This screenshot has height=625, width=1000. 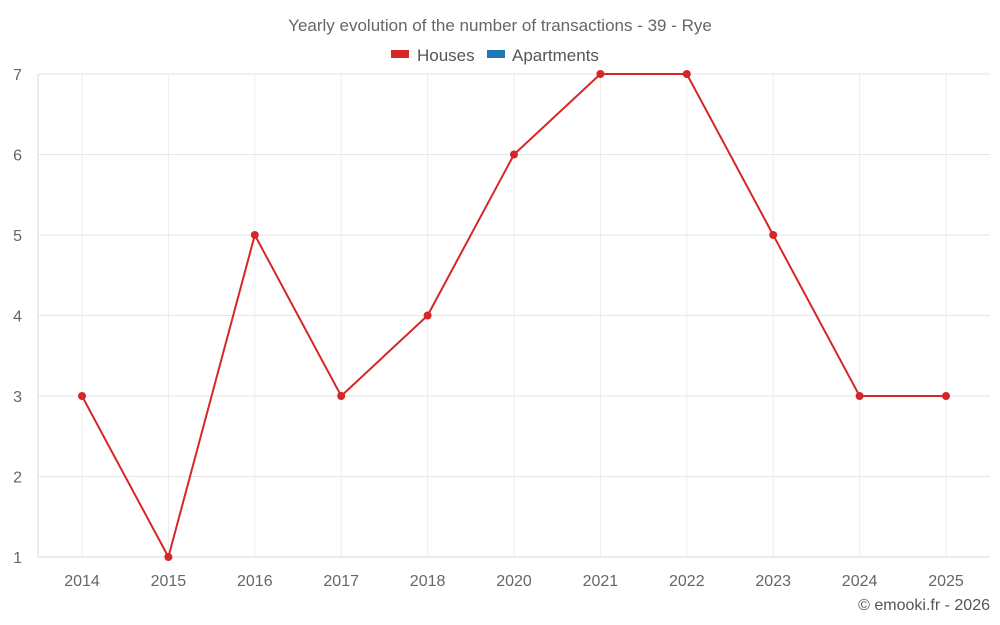 What do you see at coordinates (946, 581) in the screenshot?
I see `x-tick-label: 2025` at bounding box center [946, 581].